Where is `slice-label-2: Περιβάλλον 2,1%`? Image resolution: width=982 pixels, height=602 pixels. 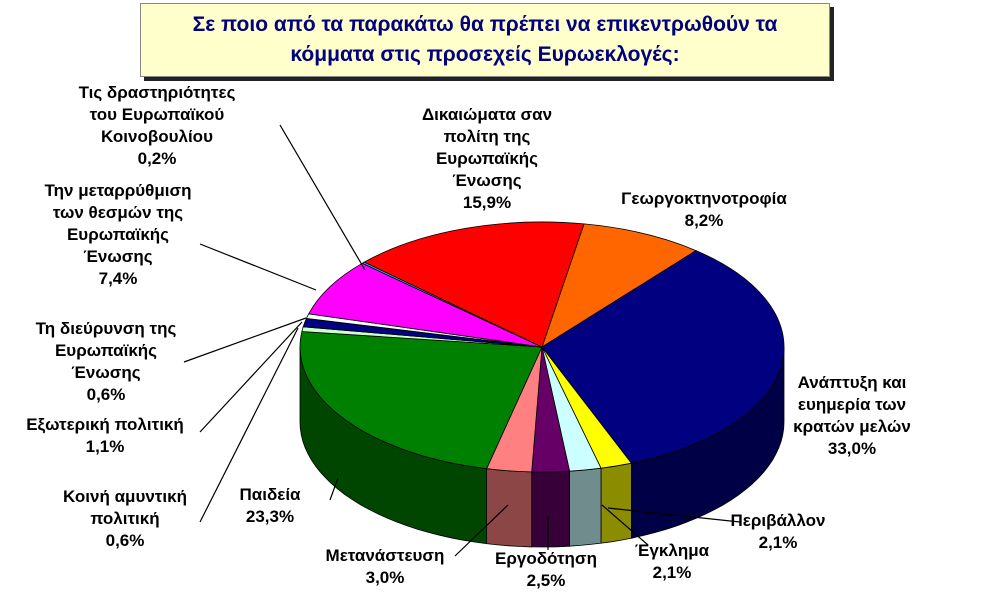 slice-label-2: Περιβάλλον 2,1% is located at coordinates (778, 532).